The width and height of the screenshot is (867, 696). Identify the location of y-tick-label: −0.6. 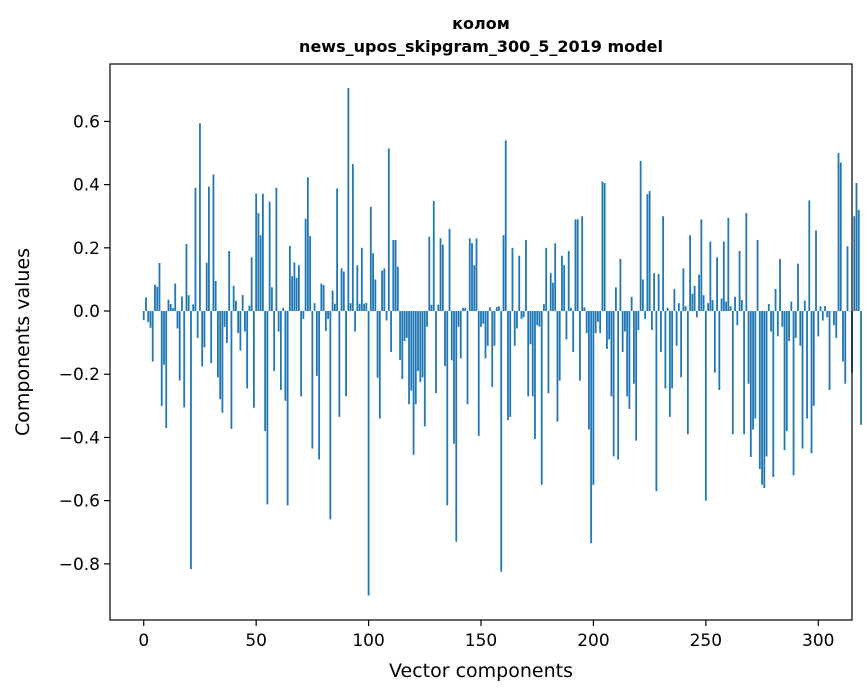
(79, 502).